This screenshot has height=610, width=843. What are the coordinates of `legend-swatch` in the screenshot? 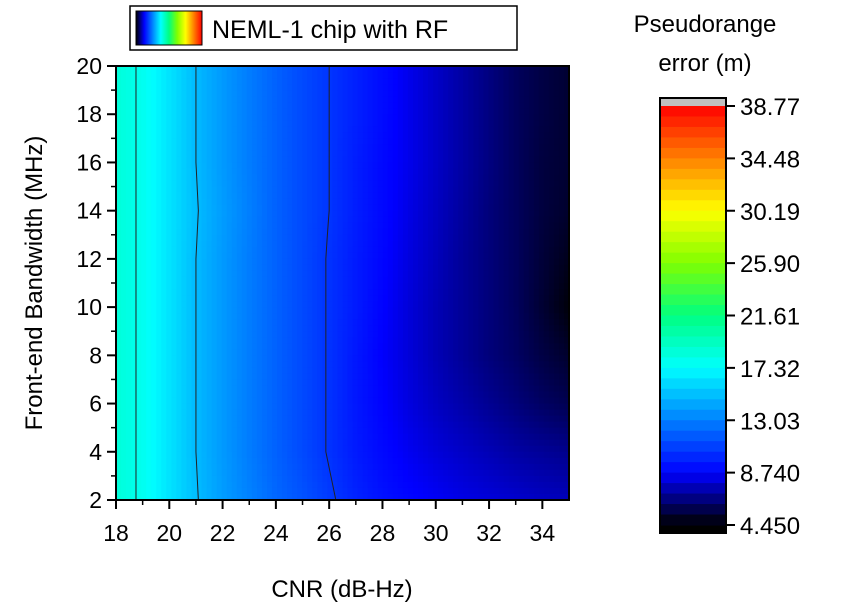 It's located at (169, 28).